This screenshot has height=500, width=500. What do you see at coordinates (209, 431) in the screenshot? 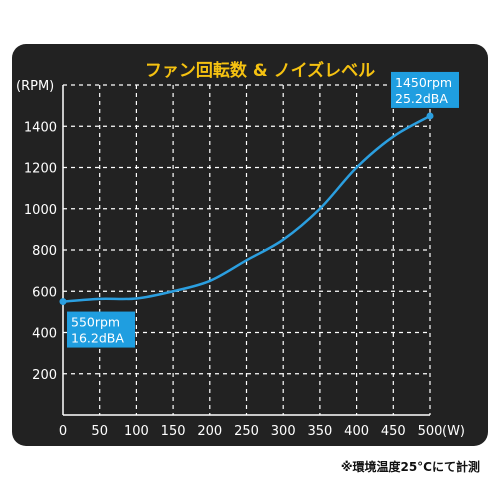
I see `x-tick-label: 200` at bounding box center [209, 431].